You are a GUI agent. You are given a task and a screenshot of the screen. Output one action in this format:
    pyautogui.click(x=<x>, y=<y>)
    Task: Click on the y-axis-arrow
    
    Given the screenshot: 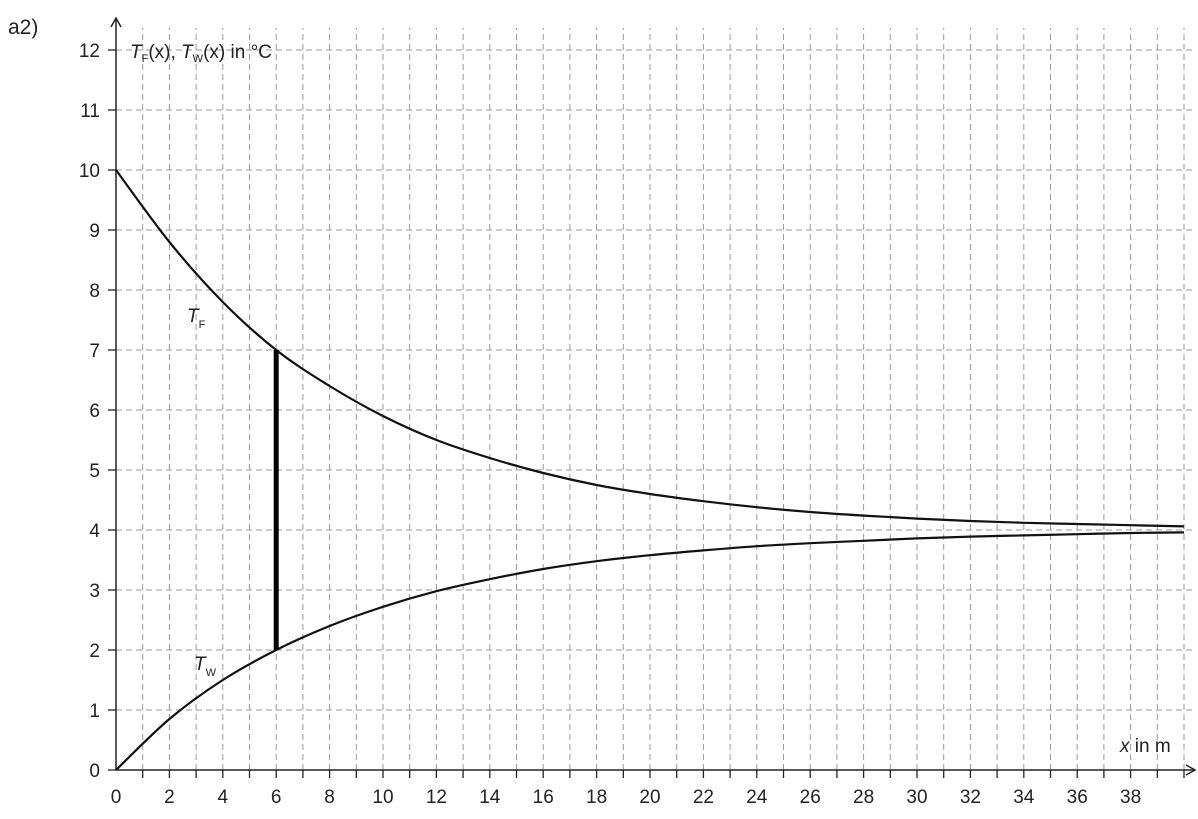 What is the action you would take?
    pyautogui.click(x=116, y=22)
    